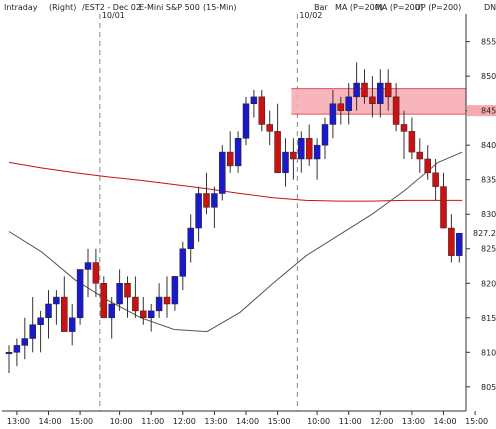  What do you see at coordinates (488, 318) in the screenshot?
I see `y-tick-label: 815` at bounding box center [488, 318].